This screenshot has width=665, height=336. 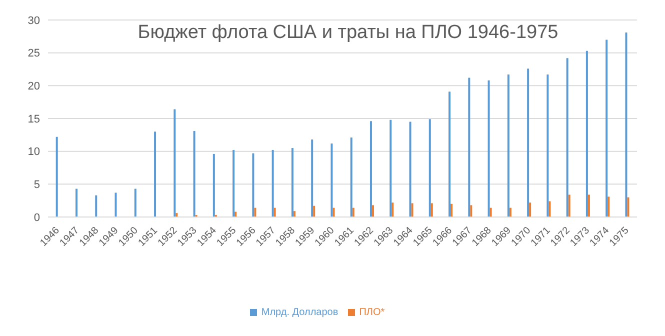 What do you see at coordinates (37, 218) in the screenshot?
I see `y-tick-label: 0` at bounding box center [37, 218].